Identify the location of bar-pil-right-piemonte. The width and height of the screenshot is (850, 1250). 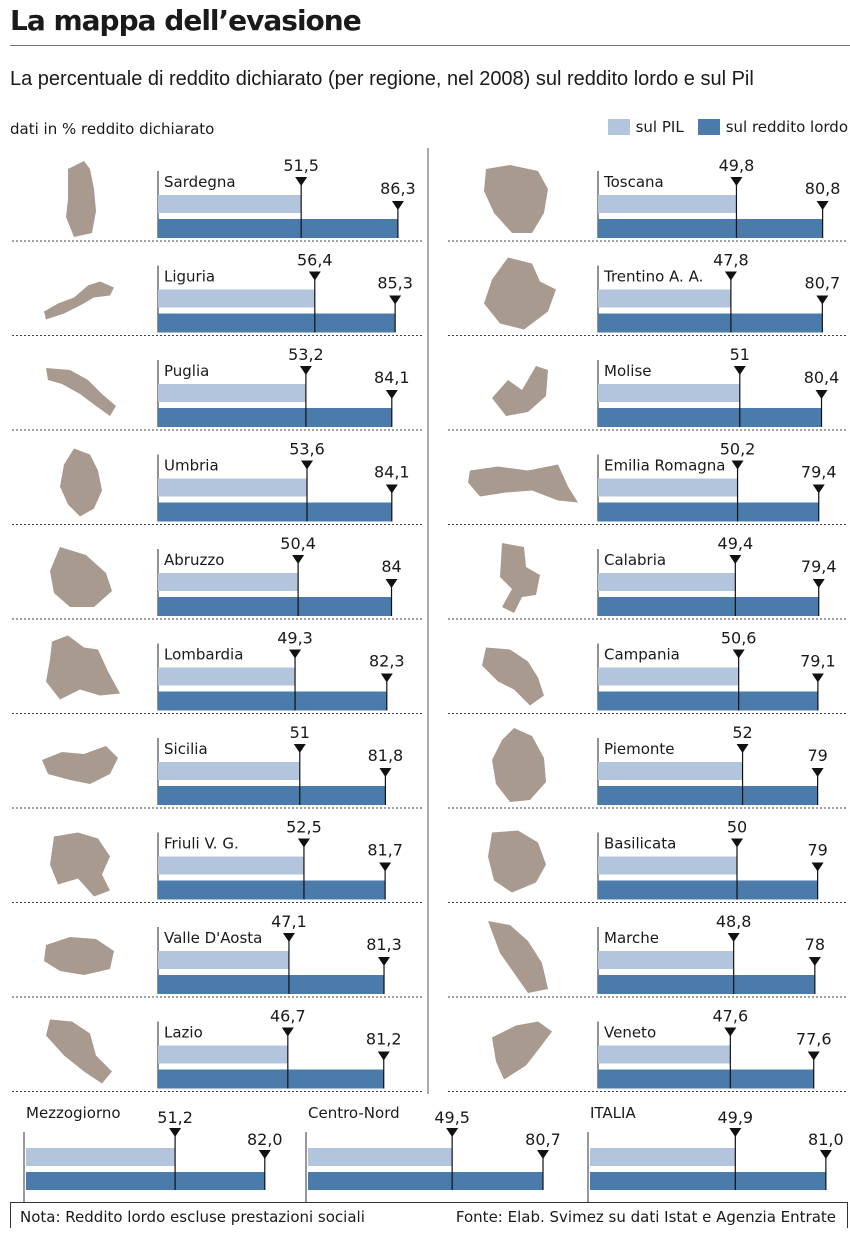
(670, 771).